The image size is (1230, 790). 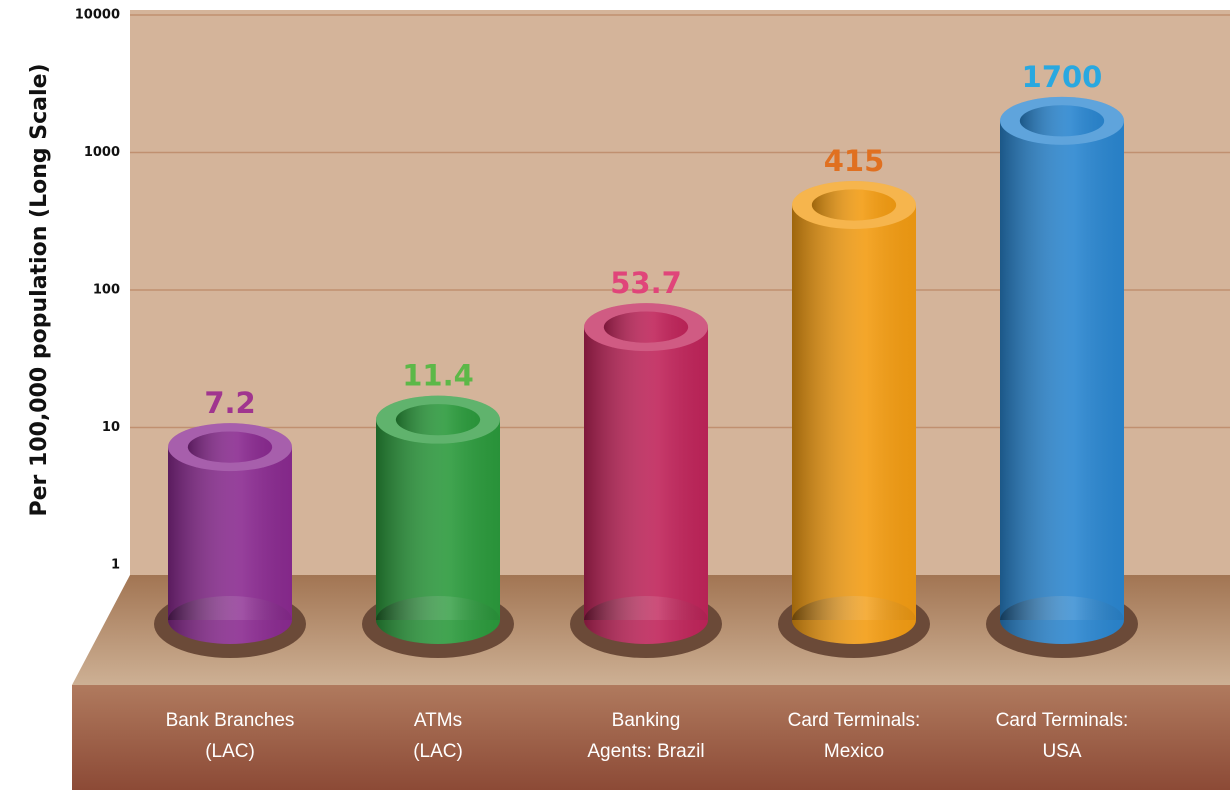 What do you see at coordinates (1061, 751) in the screenshot?
I see `x-tick-label: USA` at bounding box center [1061, 751].